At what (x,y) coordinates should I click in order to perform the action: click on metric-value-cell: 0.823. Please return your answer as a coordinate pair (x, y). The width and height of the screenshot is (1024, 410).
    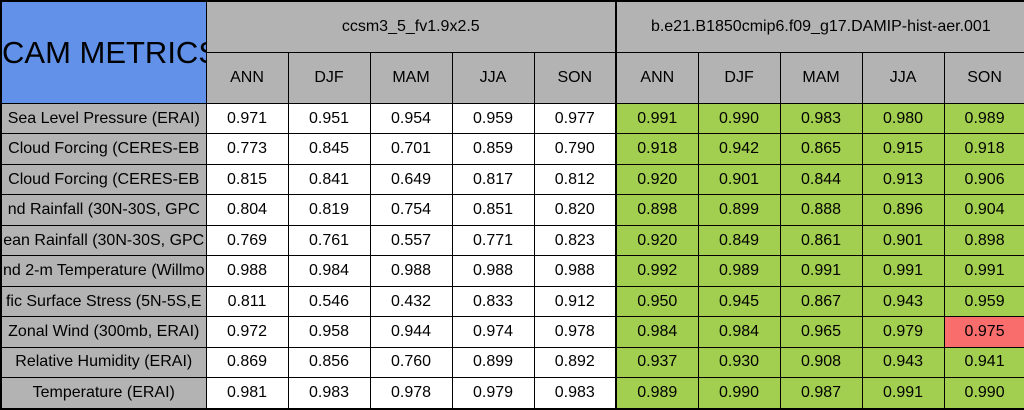
    Looking at the image, I should click on (575, 240).